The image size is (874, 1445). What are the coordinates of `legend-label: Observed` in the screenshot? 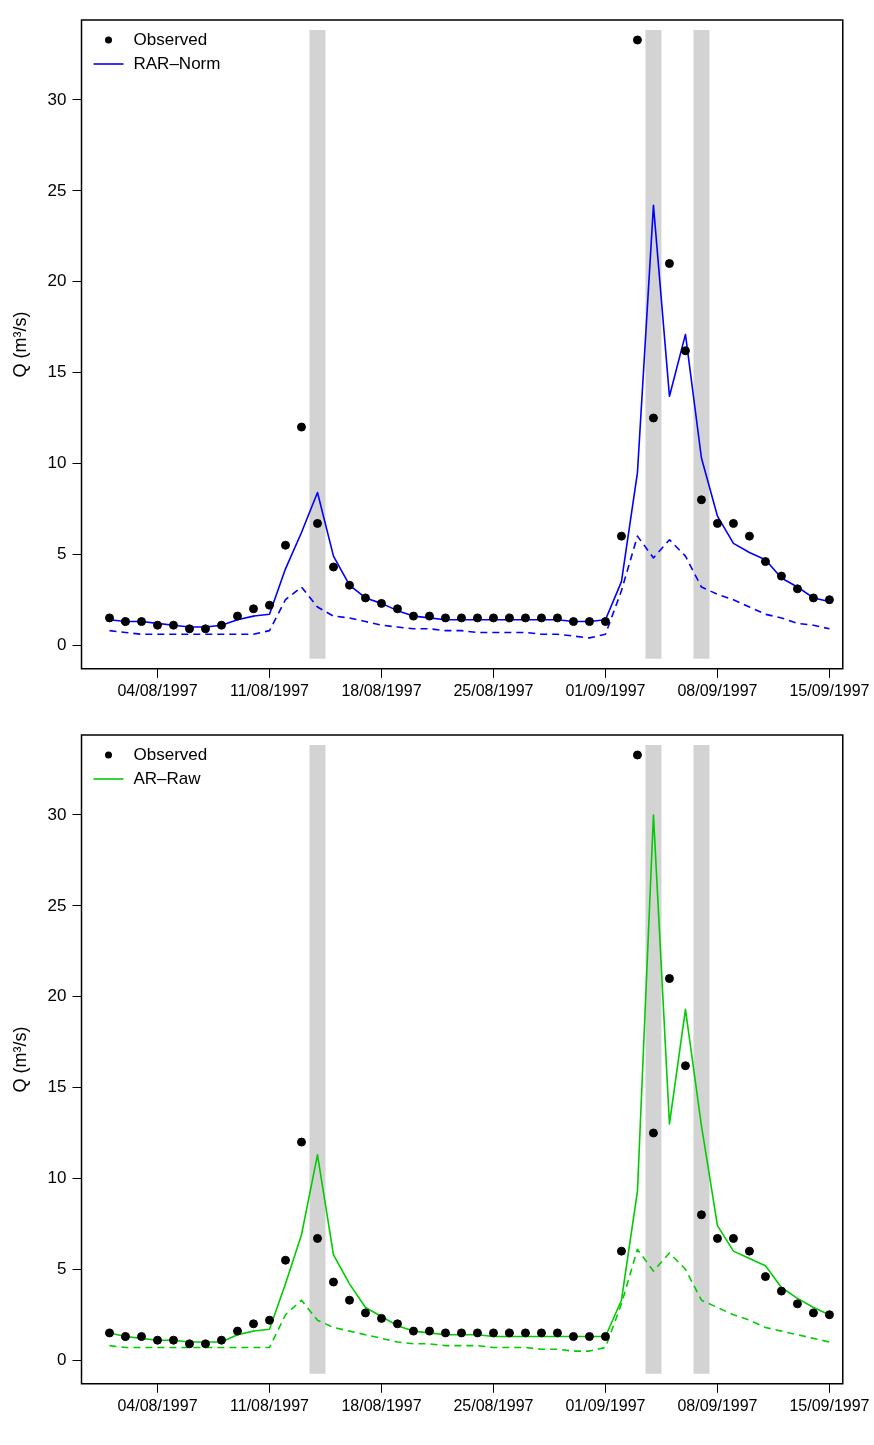 It's located at (170, 39).